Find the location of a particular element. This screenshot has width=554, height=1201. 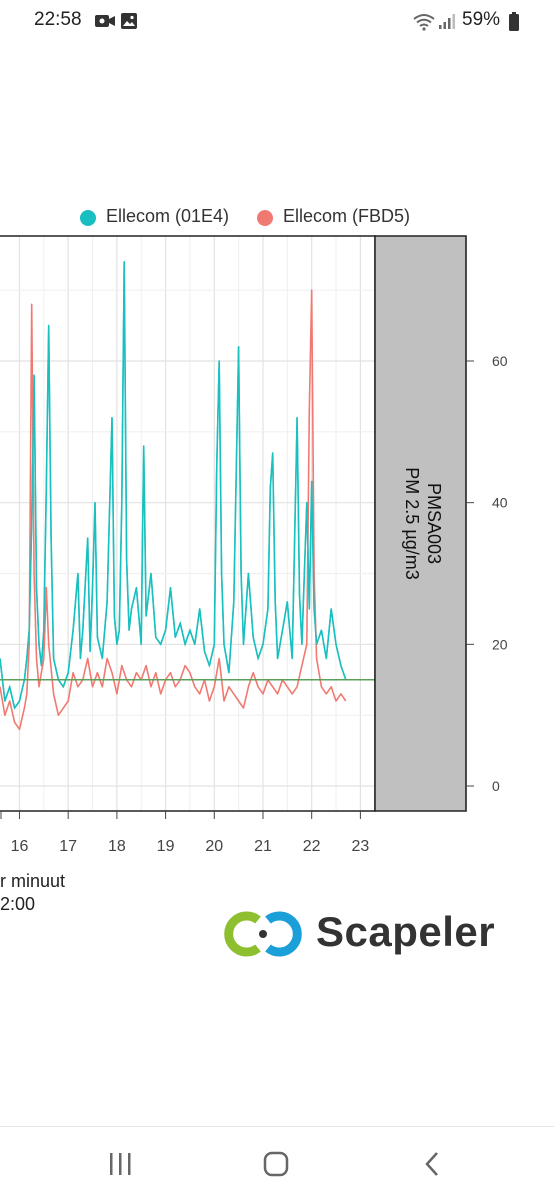

navigation-bar is located at coordinates (277, 1163).